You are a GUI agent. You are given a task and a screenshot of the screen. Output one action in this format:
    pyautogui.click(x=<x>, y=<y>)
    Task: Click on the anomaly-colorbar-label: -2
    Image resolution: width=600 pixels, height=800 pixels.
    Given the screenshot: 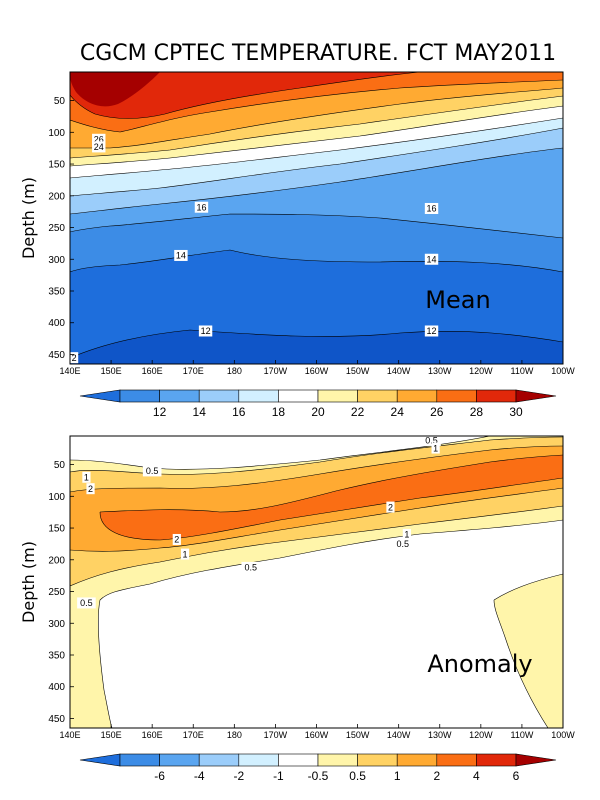 What is the action you would take?
    pyautogui.click(x=238, y=776)
    